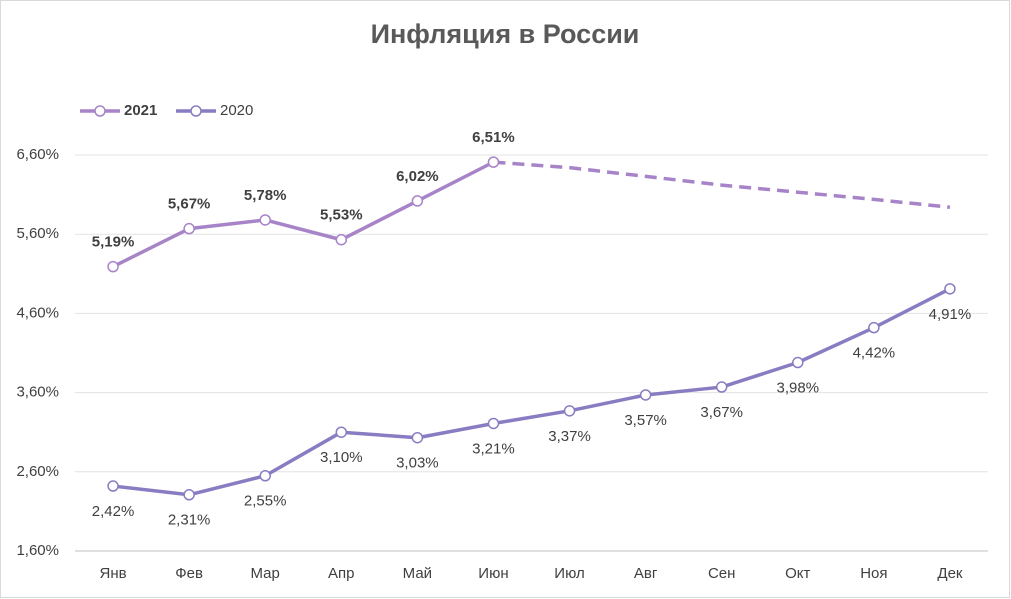  Describe the element at coordinates (303, 214) in the screenshot. I see `series-line` at that location.